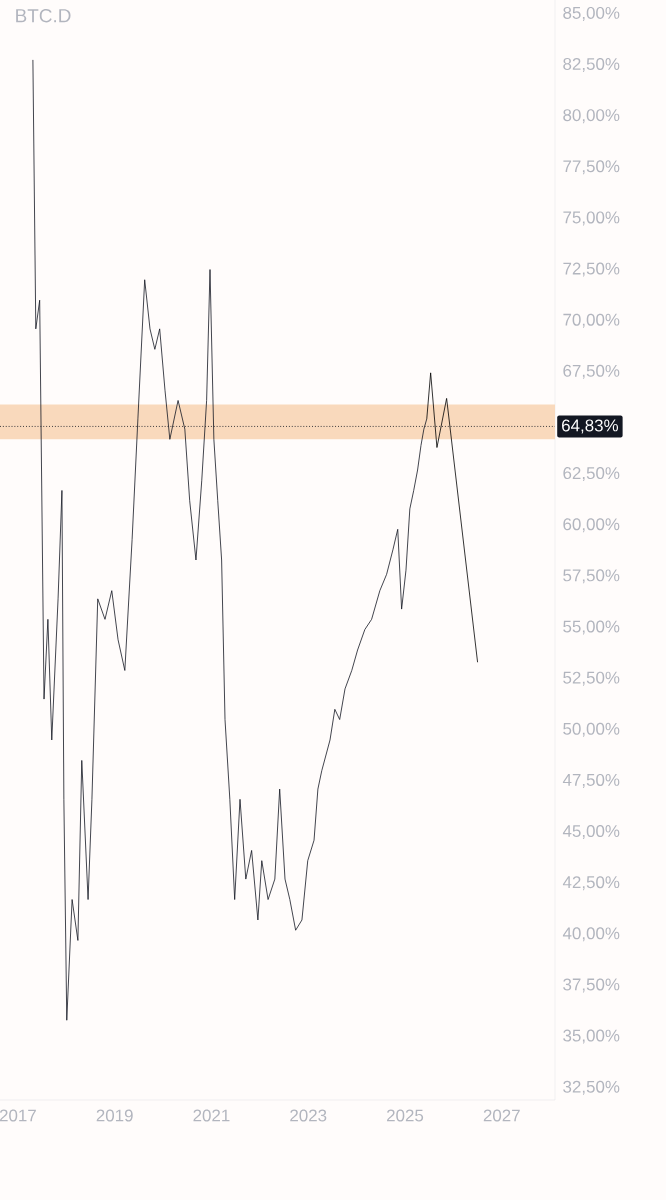 The height and width of the screenshot is (1200, 666). Describe the element at coordinates (591, 218) in the screenshot. I see `y-tick-label: 75,00%` at that location.